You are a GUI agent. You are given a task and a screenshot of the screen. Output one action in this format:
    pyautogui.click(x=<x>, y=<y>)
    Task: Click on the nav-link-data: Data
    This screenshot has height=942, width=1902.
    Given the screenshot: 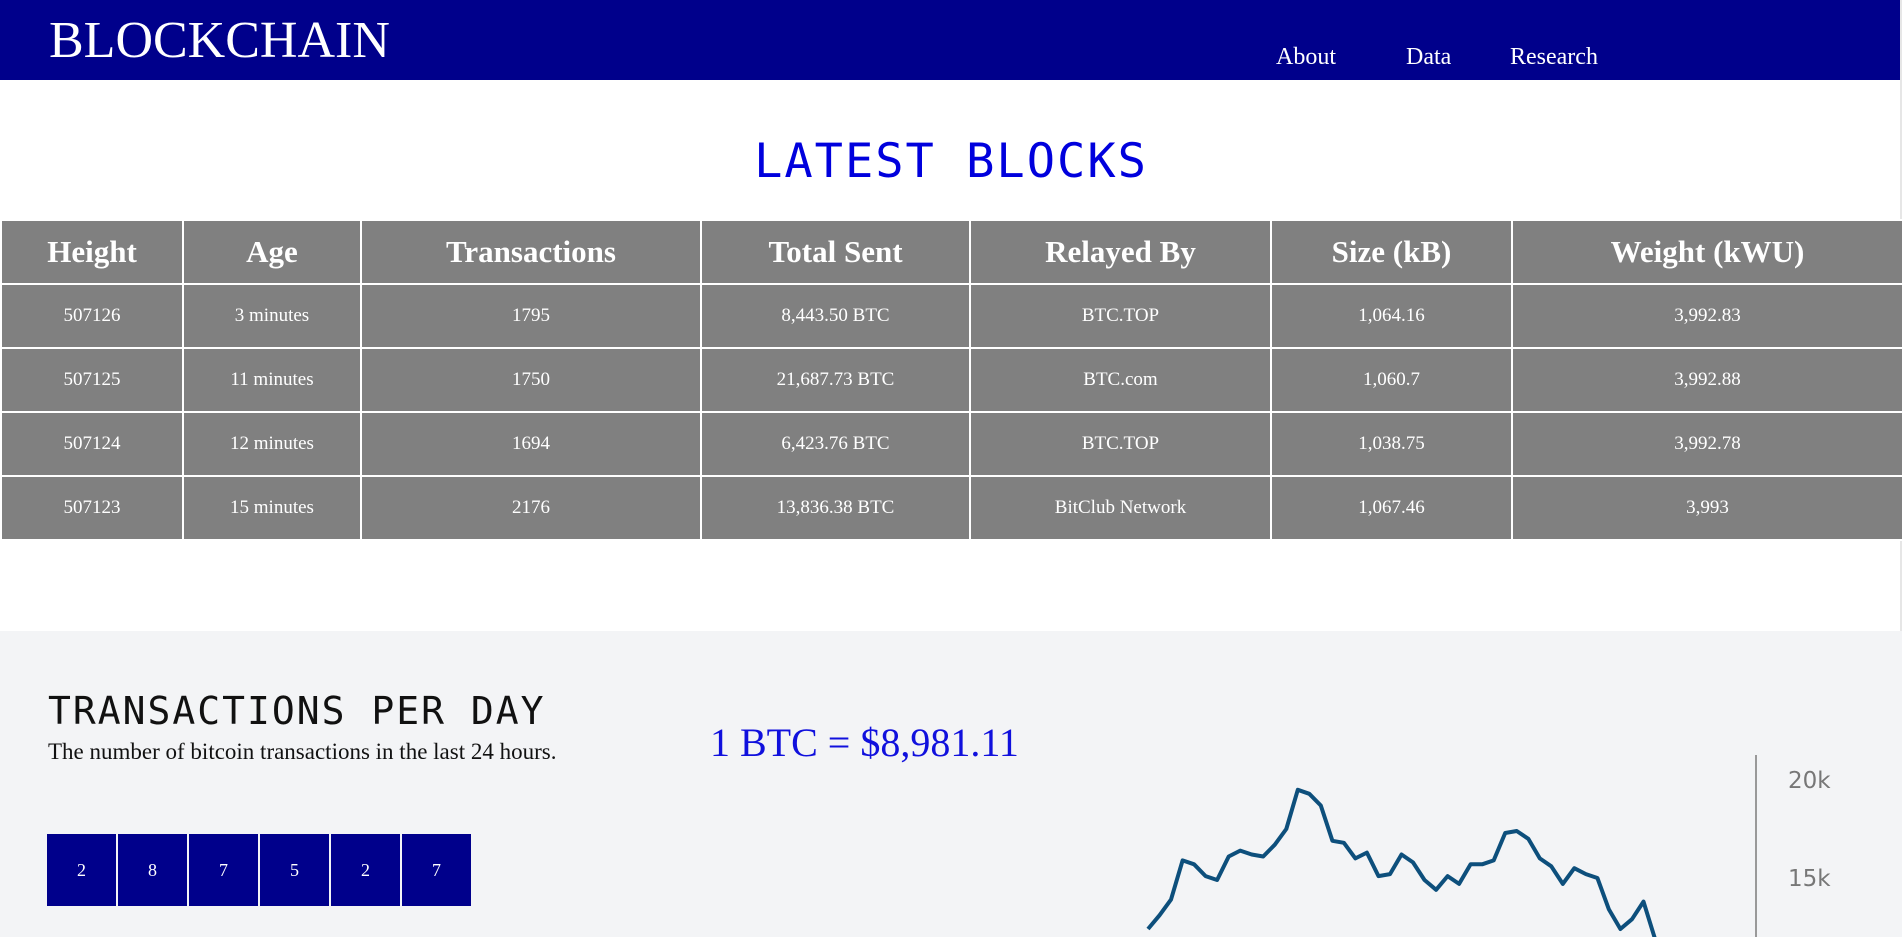 What is the action you would take?
    pyautogui.click(x=1429, y=57)
    